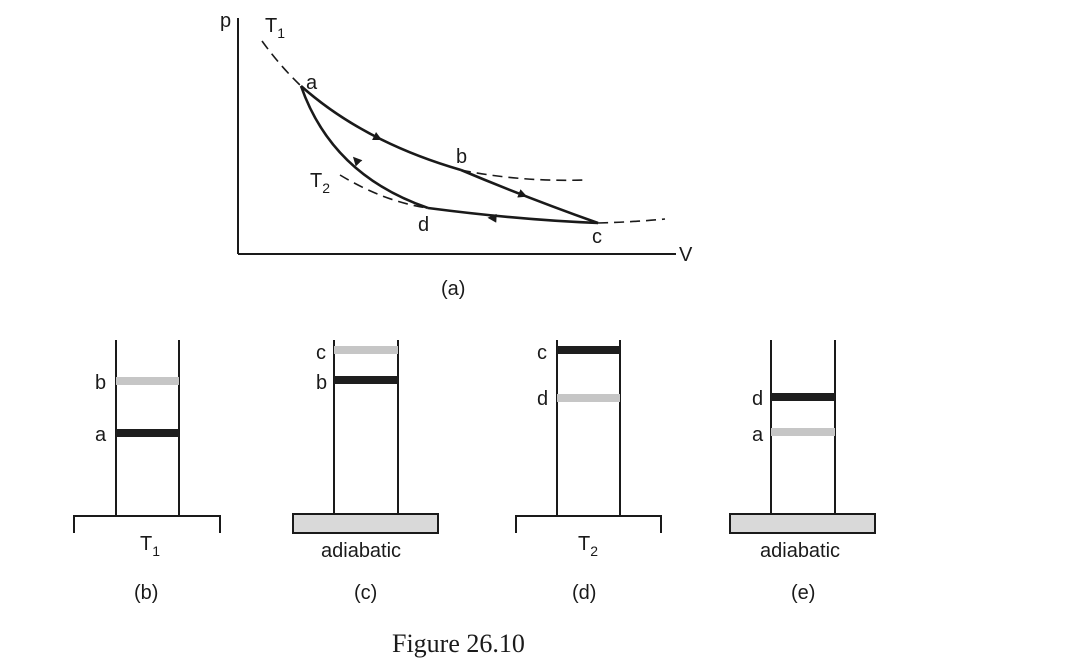 This screenshot has height=668, width=1080. Describe the element at coordinates (588, 472) in the screenshot. I see `cylinder-d: c d T2 (d)` at that location.